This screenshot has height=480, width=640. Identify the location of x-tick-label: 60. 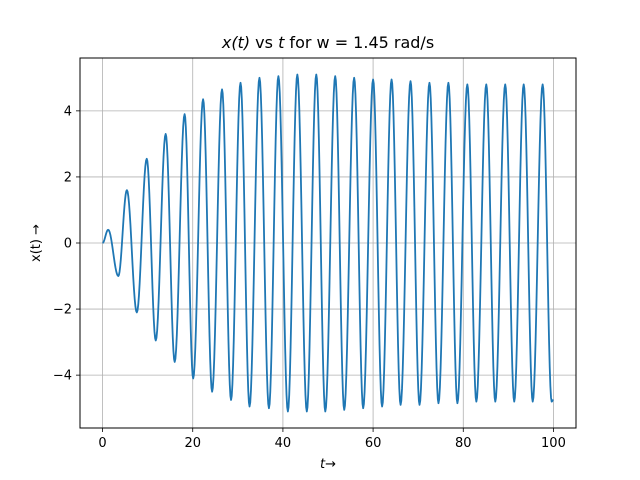
(373, 443).